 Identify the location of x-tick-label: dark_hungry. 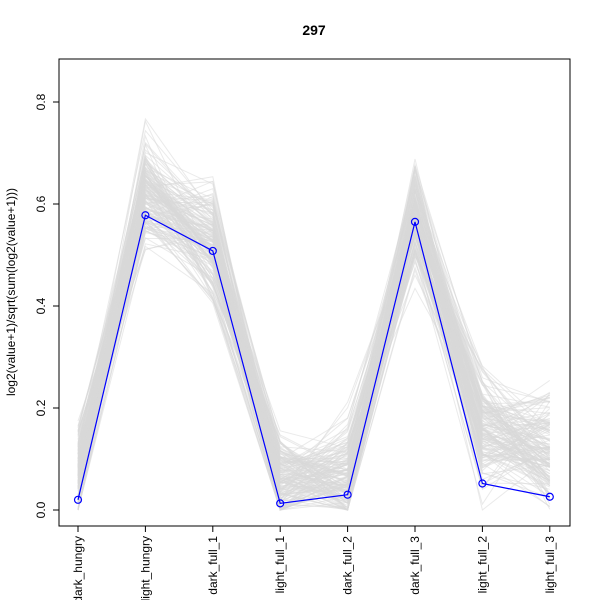
(78, 568).